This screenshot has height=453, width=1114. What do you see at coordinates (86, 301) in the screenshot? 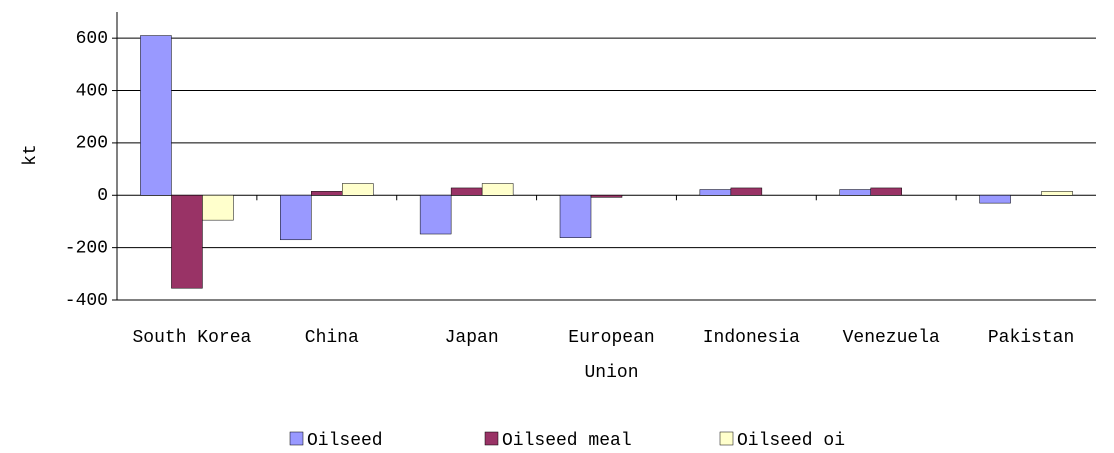
I see `y-tick-label: -400` at bounding box center [86, 301].